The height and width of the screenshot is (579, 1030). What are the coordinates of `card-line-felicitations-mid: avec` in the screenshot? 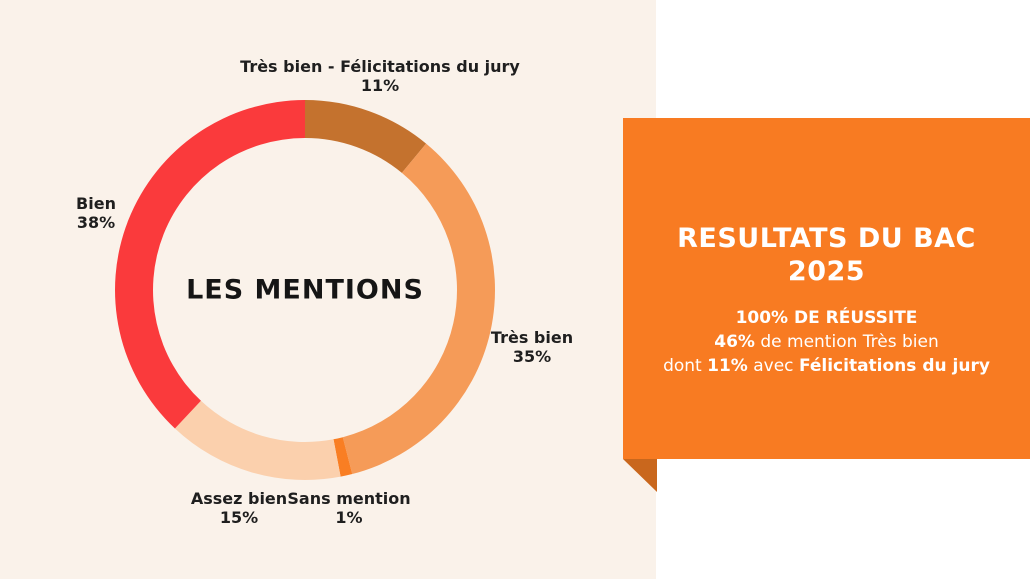 It's located at (773, 366).